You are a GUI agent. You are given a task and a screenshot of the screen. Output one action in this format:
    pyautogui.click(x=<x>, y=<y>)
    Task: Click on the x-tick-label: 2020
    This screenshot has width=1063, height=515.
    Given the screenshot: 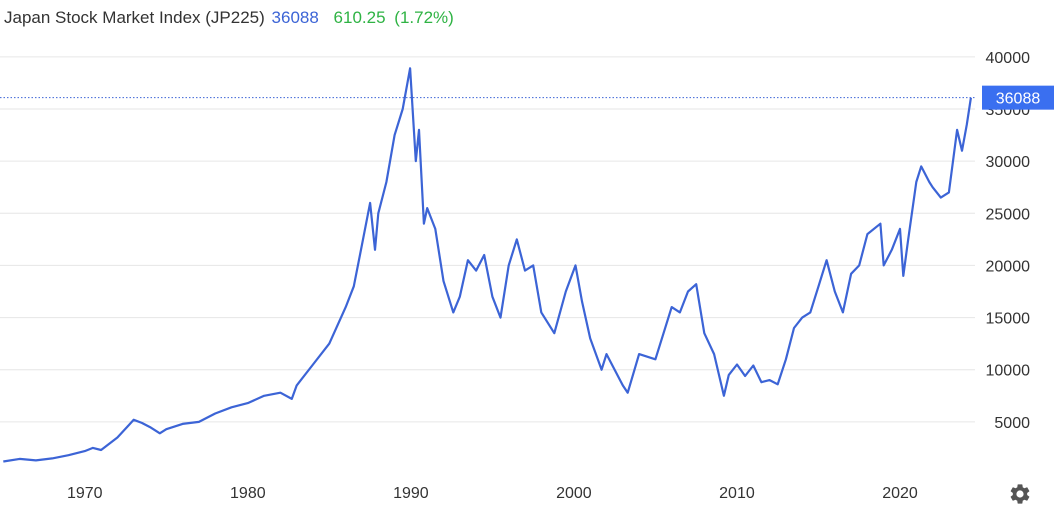 What is the action you would take?
    pyautogui.click(x=900, y=493)
    